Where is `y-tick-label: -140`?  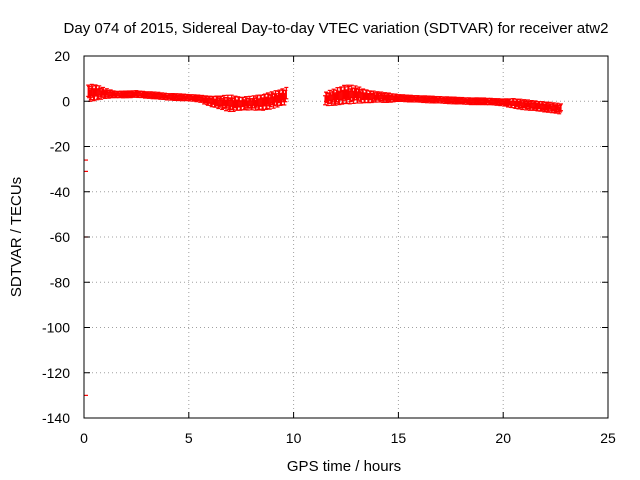 y-tick-label: -140 is located at coordinates (56, 418).